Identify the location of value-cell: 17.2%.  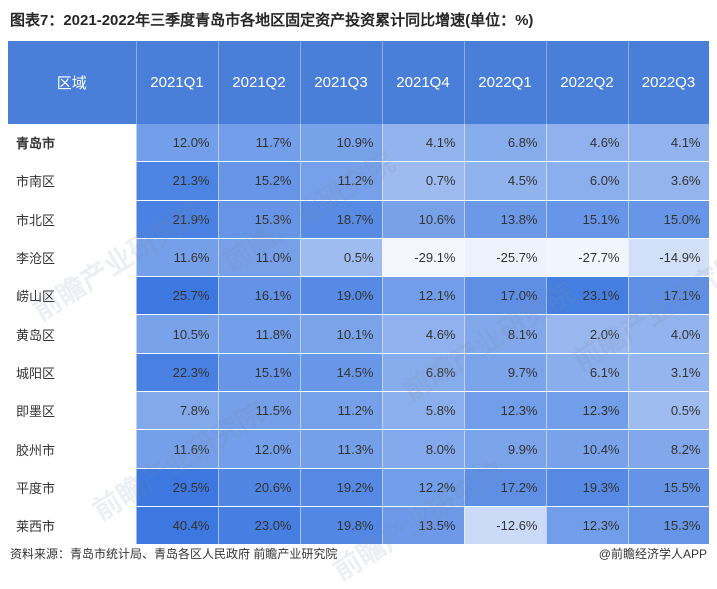
(505, 487).